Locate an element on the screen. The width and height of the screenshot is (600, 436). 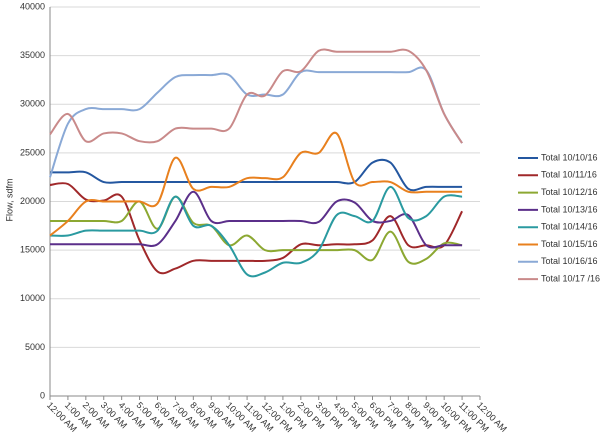
y-tick-label: 20000 is located at coordinates (32, 201).